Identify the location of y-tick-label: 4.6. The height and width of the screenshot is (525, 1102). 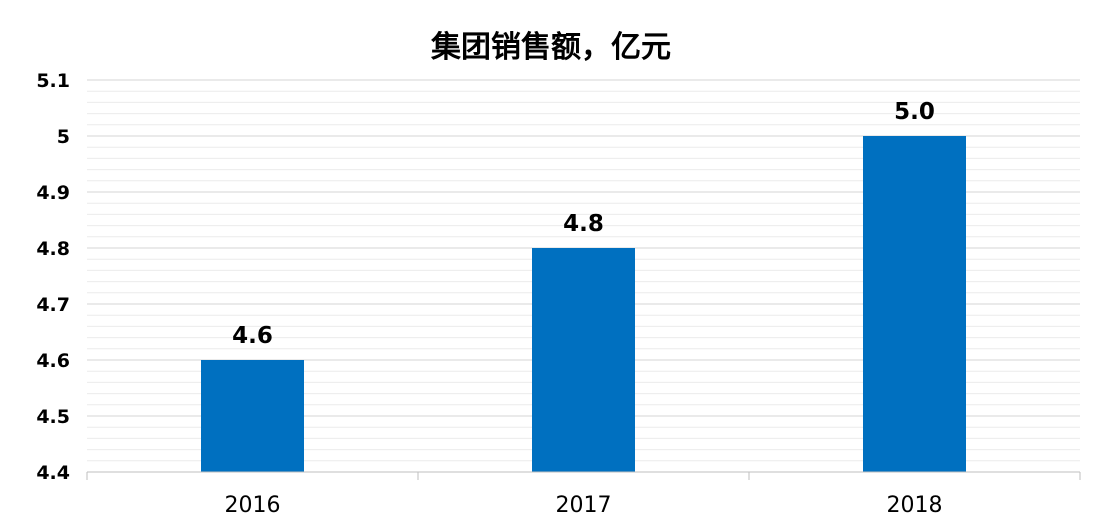
(53, 361).